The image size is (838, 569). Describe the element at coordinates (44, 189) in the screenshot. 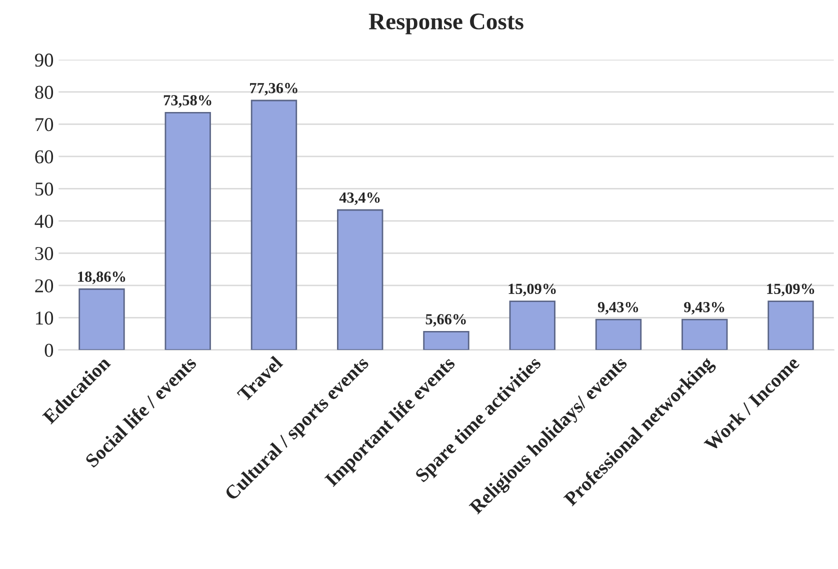

I see `y-tick-label: 50` at that location.